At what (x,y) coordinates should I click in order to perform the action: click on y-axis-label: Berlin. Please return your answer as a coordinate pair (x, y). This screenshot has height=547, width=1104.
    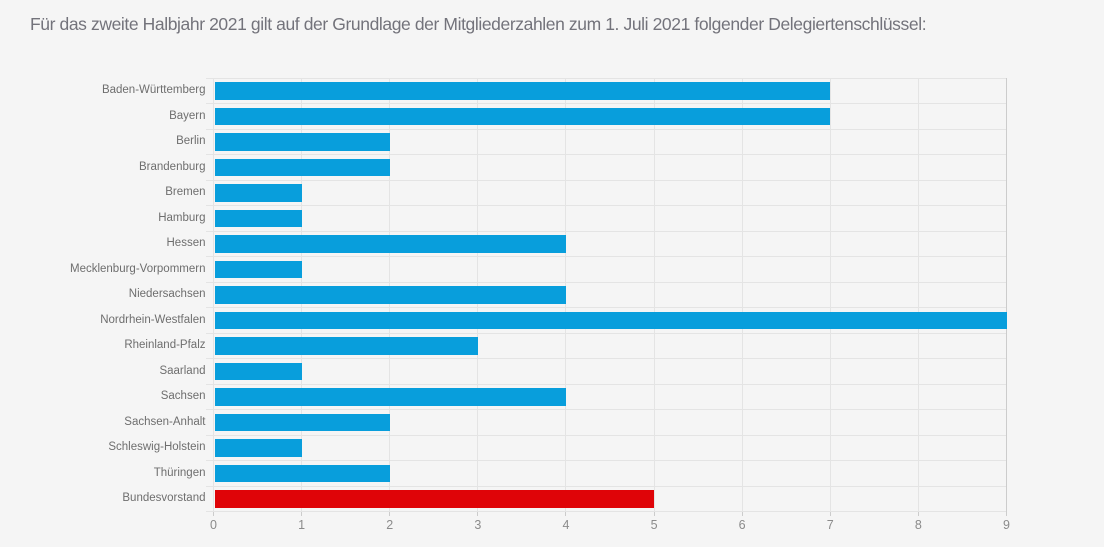
    Looking at the image, I should click on (191, 141).